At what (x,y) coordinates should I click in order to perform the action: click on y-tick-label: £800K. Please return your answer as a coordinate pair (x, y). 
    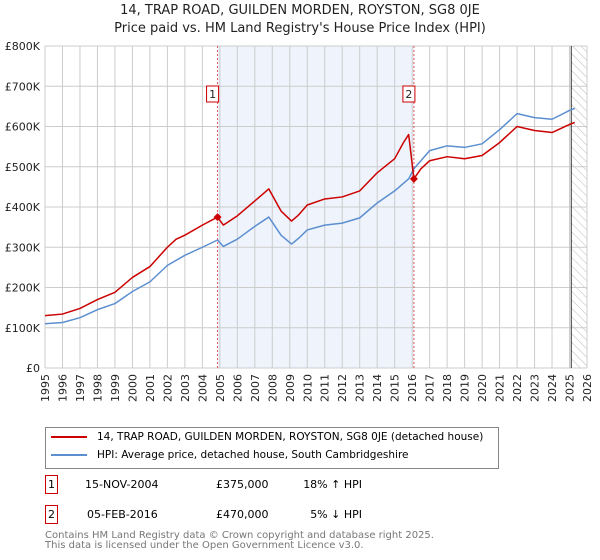
    Looking at the image, I should click on (23, 46).